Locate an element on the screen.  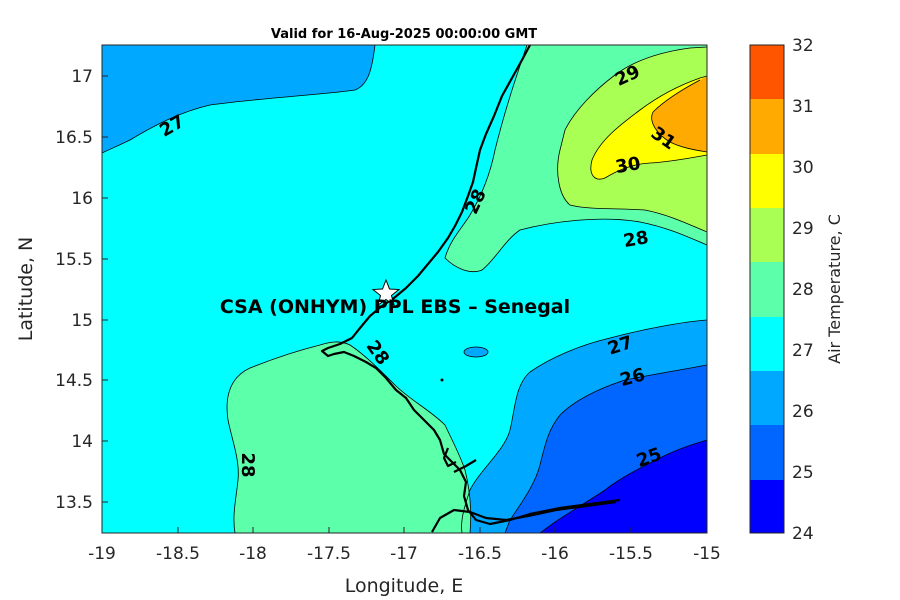
contour-line-27-se is located at coordinates (584, 426).